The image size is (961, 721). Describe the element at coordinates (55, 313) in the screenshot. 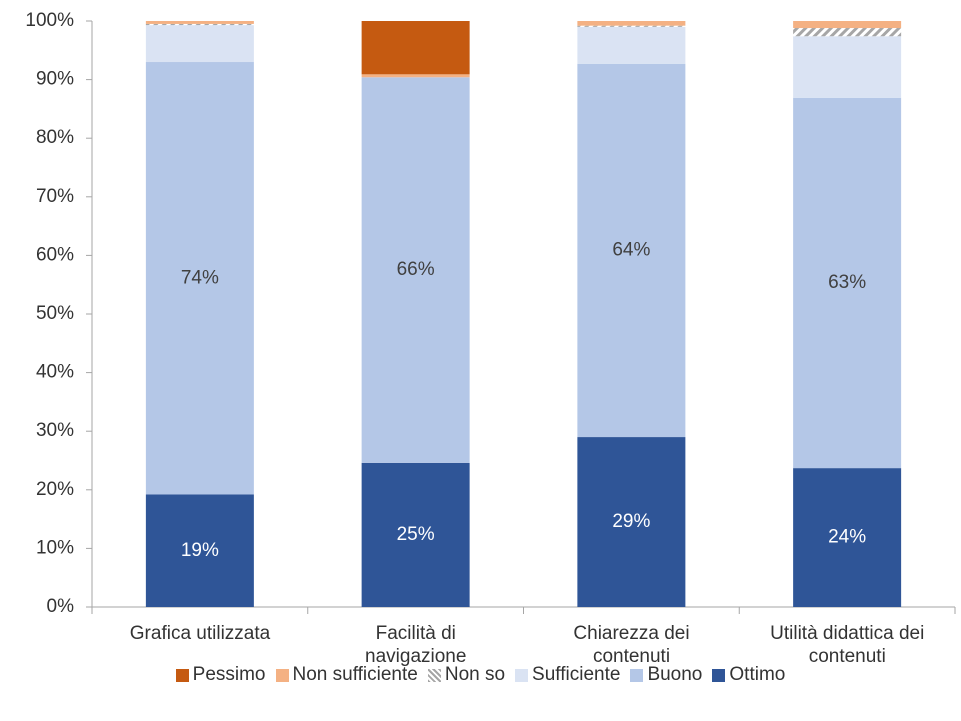

I see `y-tick-label: 50%` at that location.